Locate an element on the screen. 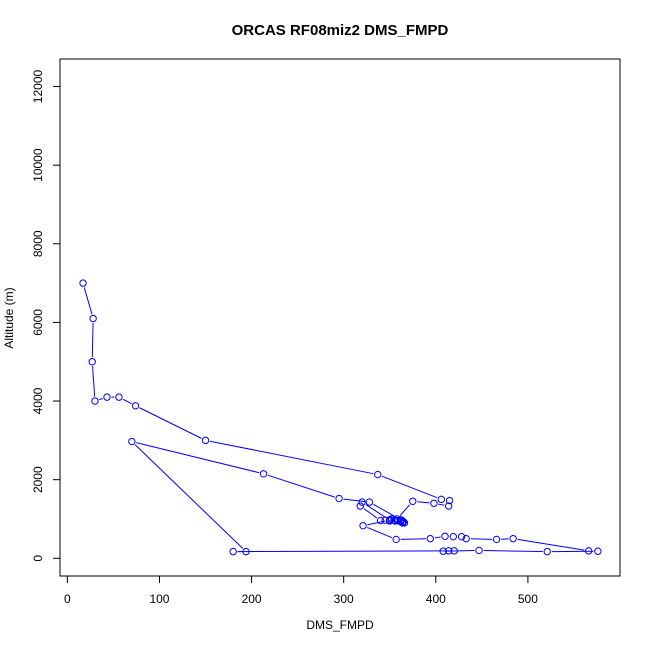 The width and height of the screenshot is (650, 650). y-tick-label: 8000 is located at coordinates (38, 243).